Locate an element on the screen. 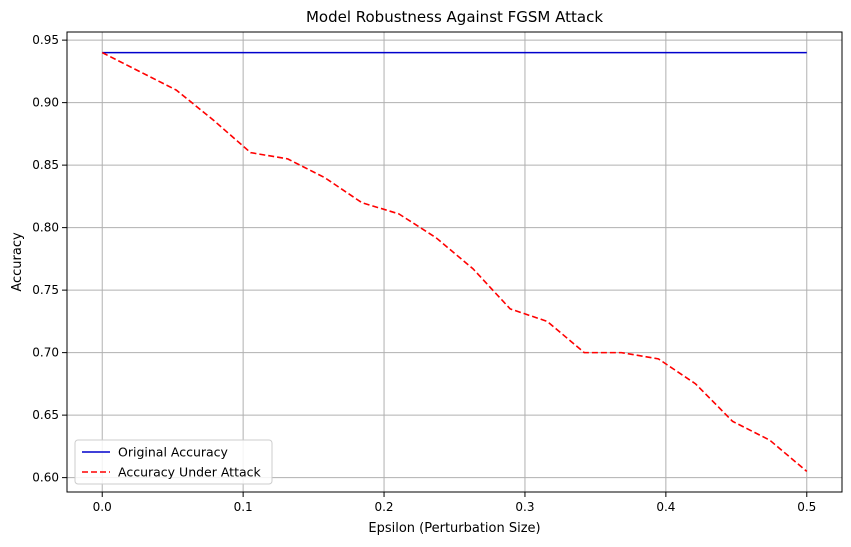 This screenshot has width=851, height=547. chart-title: Model Robustness Against FGSM Attack is located at coordinates (454, 17).